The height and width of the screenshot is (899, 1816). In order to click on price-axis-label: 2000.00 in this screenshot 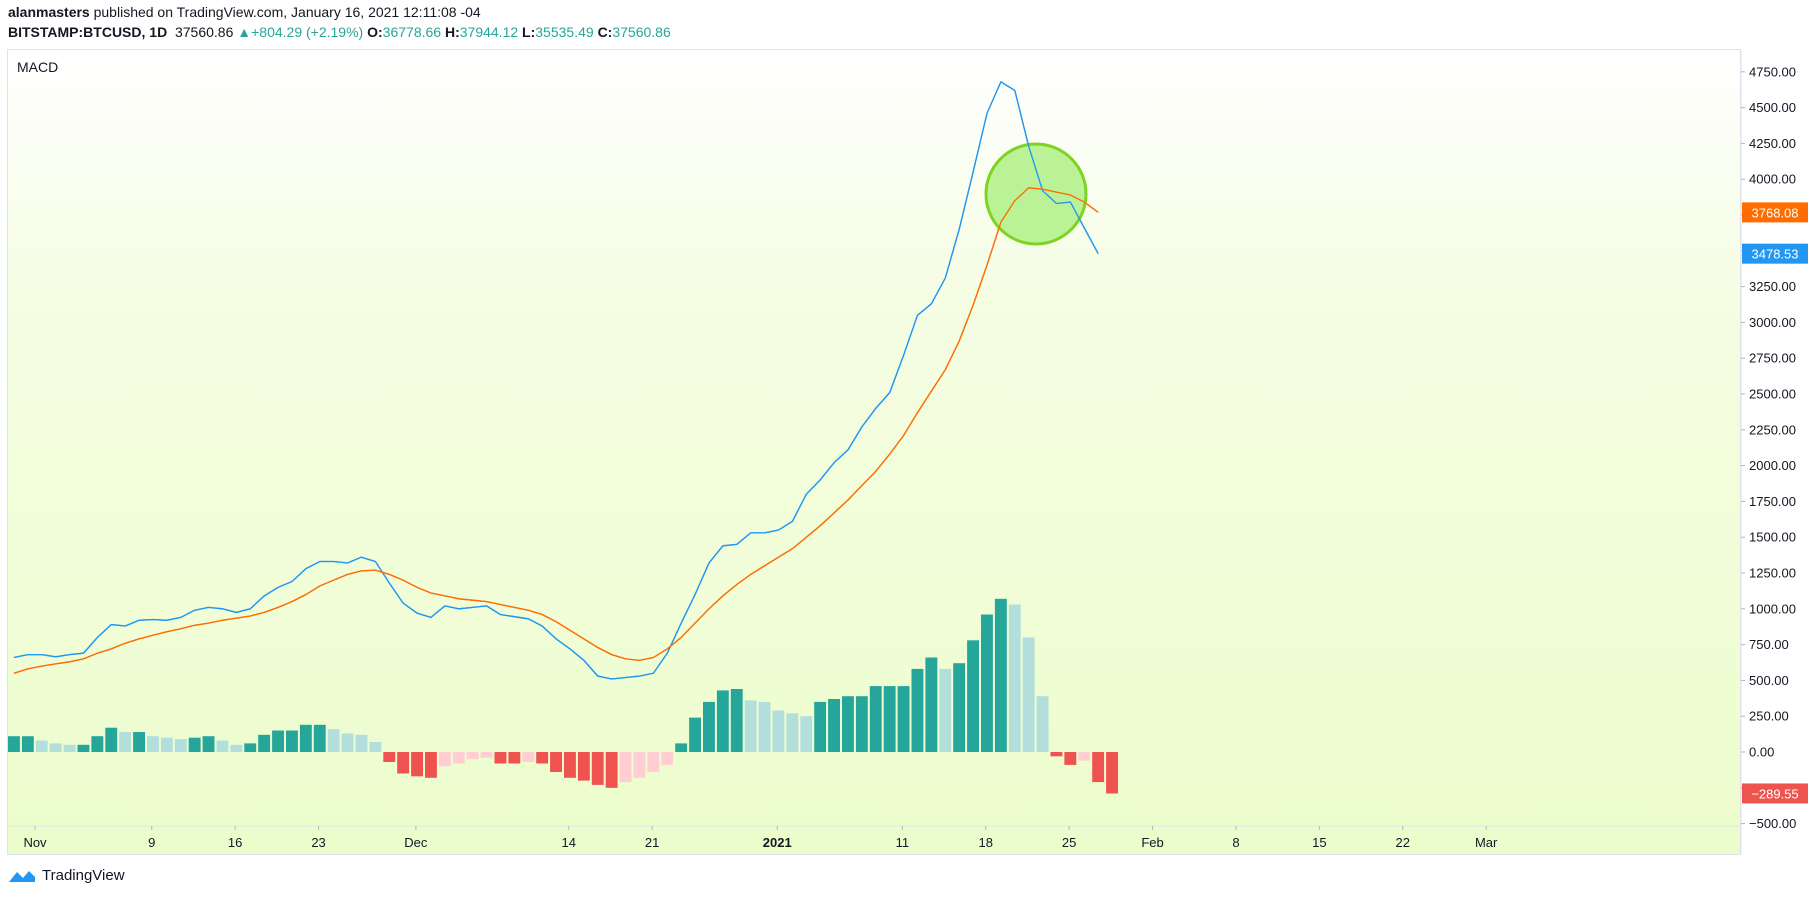, I will do `click(1772, 465)`.